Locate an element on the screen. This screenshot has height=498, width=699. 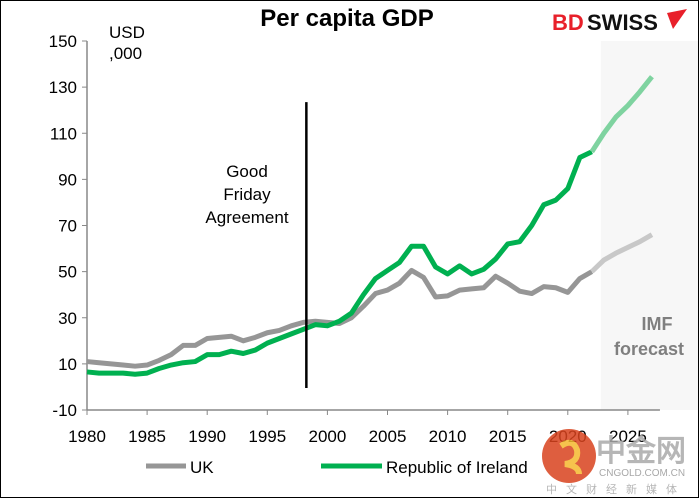
event-label-2: Friday is located at coordinates (247, 194).